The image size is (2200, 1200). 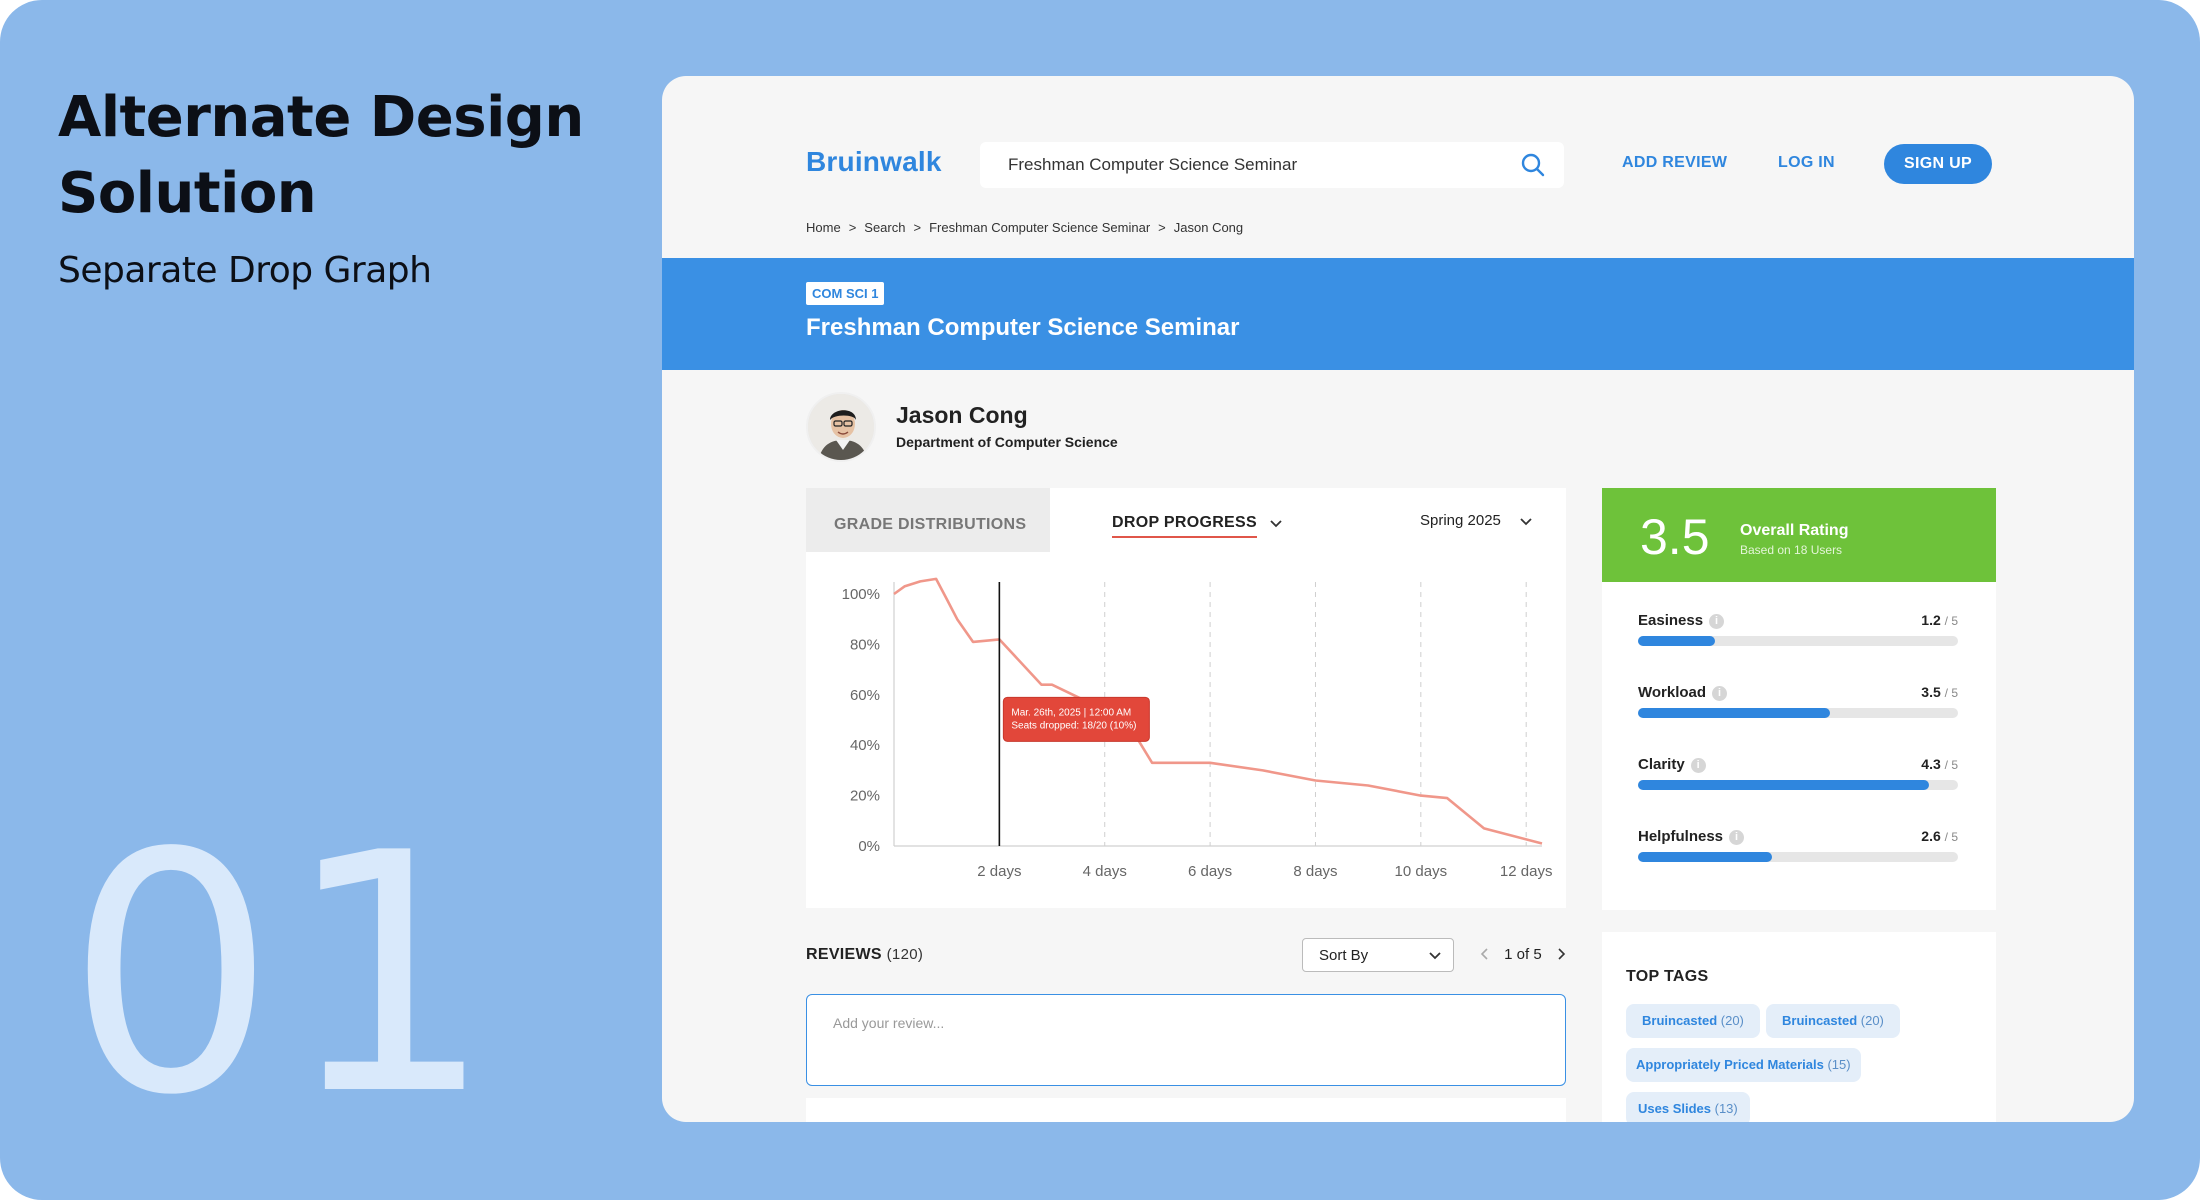 I want to click on sort-by-select: Sort By, so click(x=1378, y=955).